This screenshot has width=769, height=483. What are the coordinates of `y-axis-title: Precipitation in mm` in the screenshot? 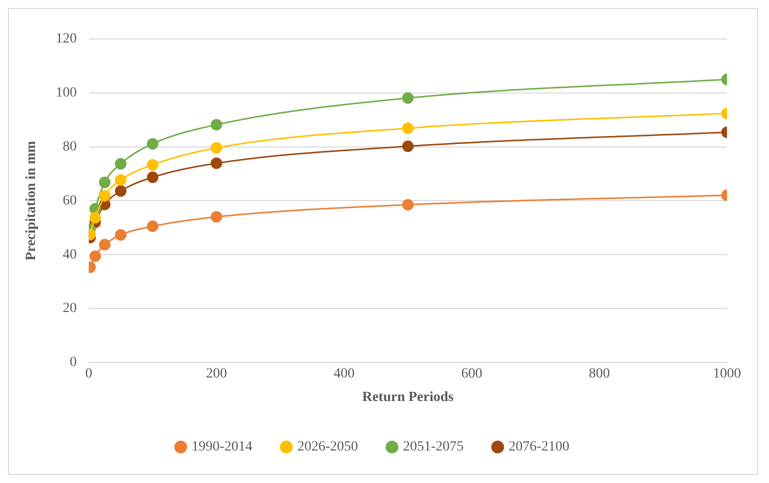 It's located at (32, 200).